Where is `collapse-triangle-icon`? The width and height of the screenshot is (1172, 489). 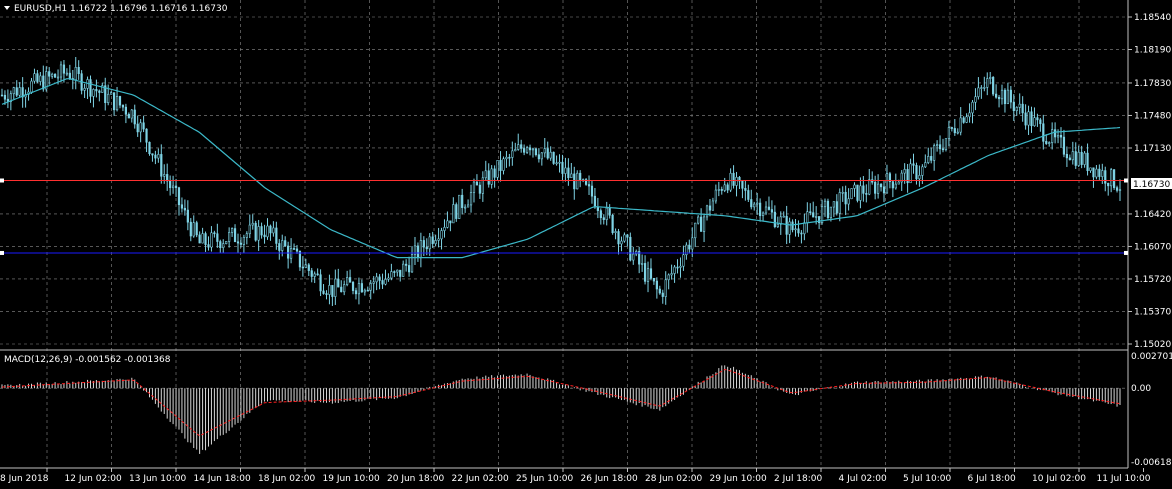
collapse-triangle-icon is located at coordinates (7, 8).